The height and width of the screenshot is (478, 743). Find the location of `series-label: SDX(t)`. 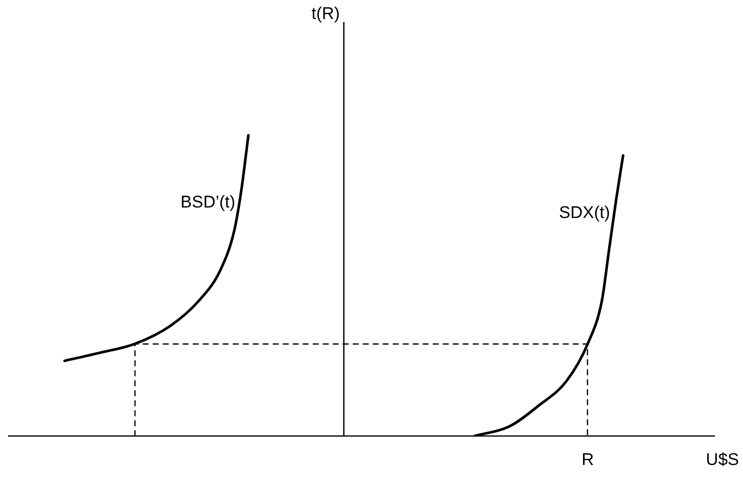

series-label: SDX(t) is located at coordinates (584, 212).